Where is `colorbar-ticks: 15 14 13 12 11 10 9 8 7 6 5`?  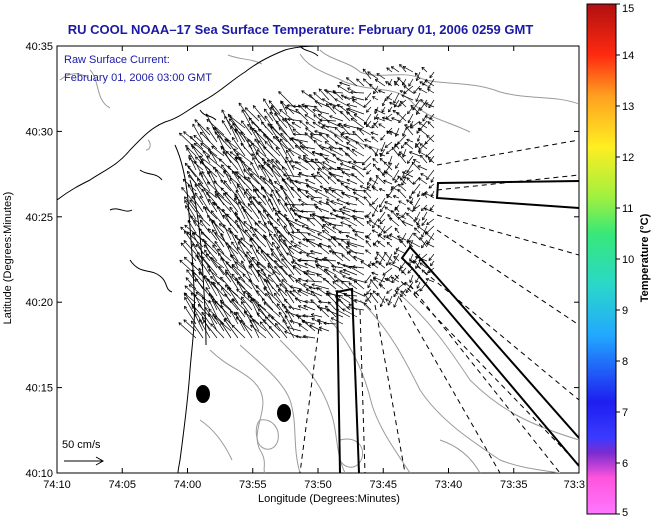
colorbar-ticks: 15 14 13 12 11 10 9 8 7 6 5 is located at coordinates (625, 261).